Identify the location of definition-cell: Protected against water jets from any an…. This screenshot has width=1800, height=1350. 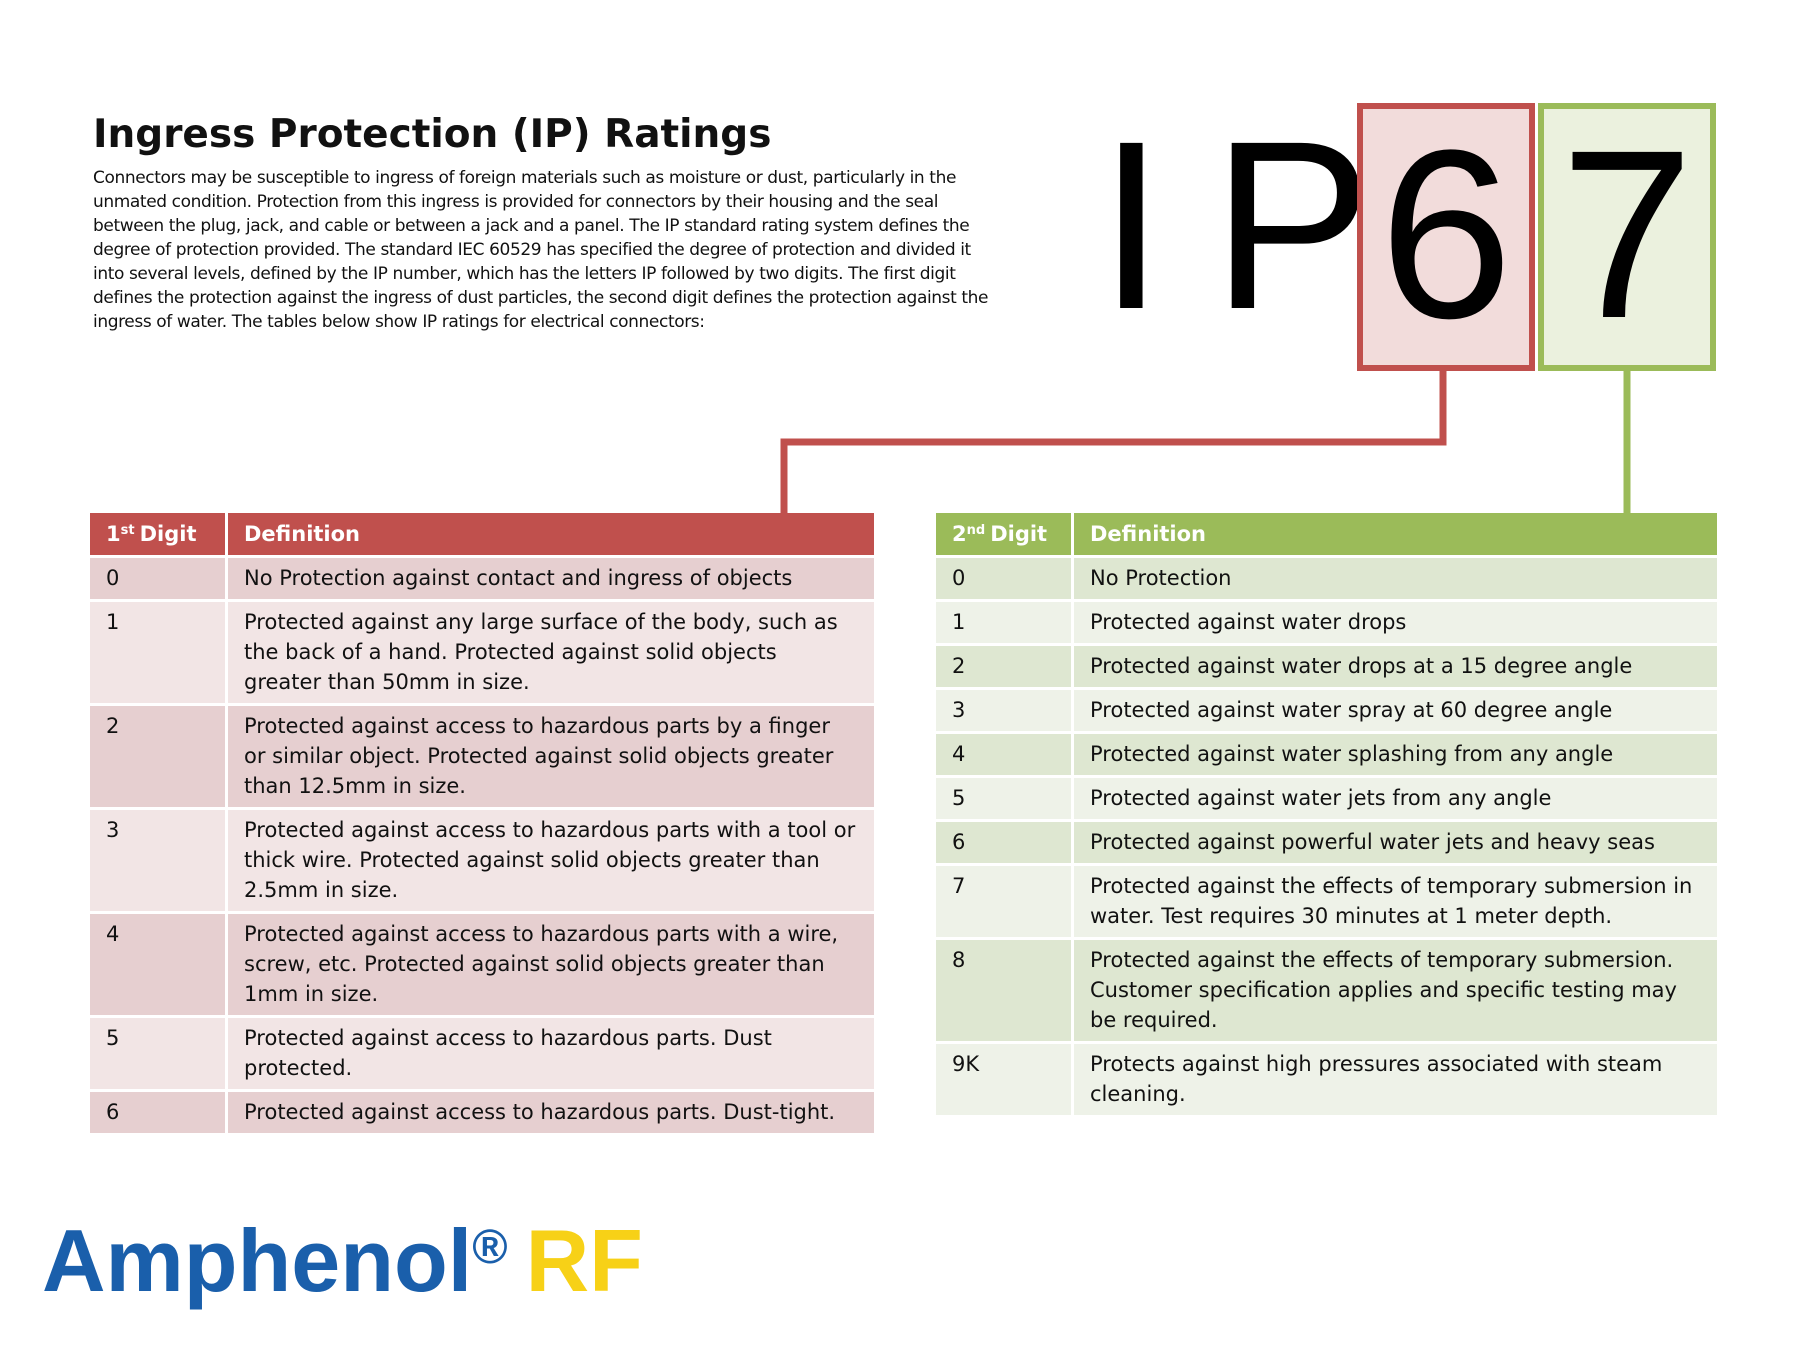
(1395, 798).